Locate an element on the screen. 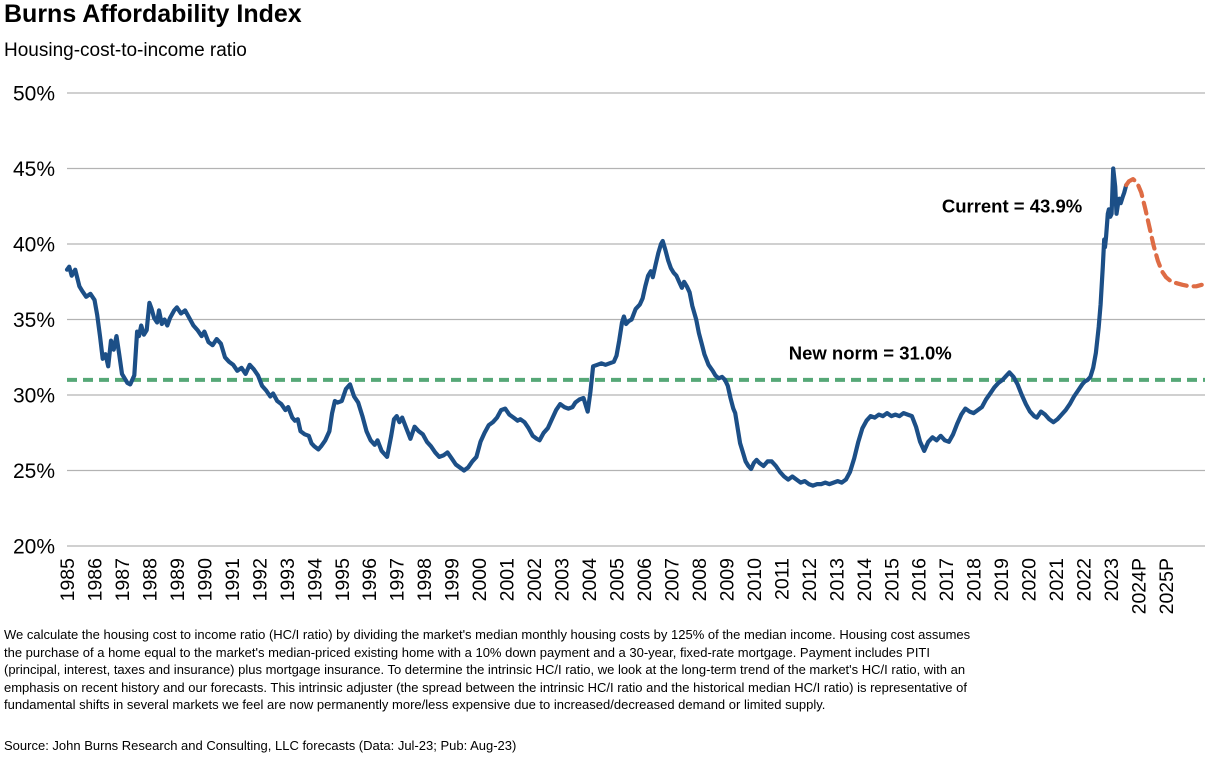  x-axis-tick-label: 1987 is located at coordinates (123, 579).